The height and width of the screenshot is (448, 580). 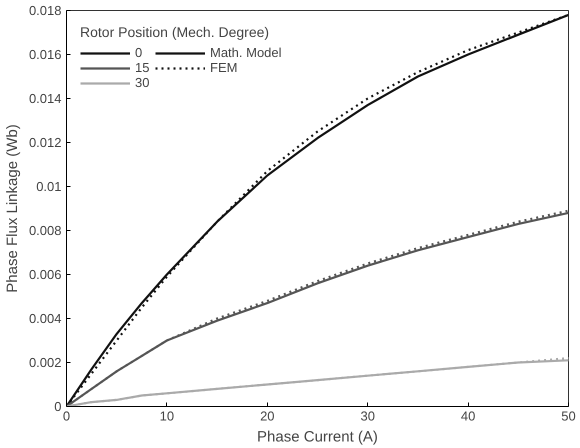 I want to click on legend-label: 0, so click(x=139, y=52).